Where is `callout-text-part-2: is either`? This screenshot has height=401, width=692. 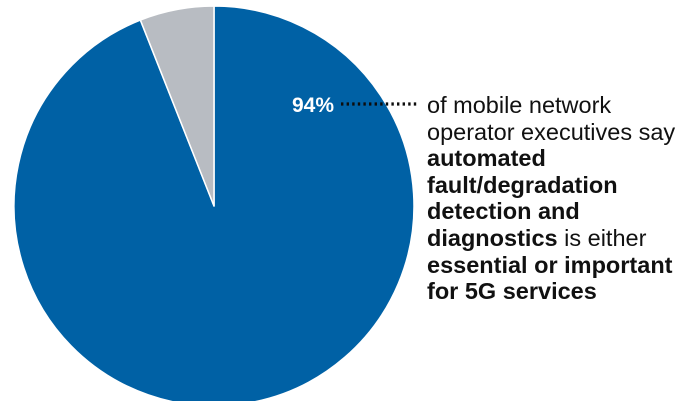
callout-text-part-2: is either is located at coordinates (602, 237).